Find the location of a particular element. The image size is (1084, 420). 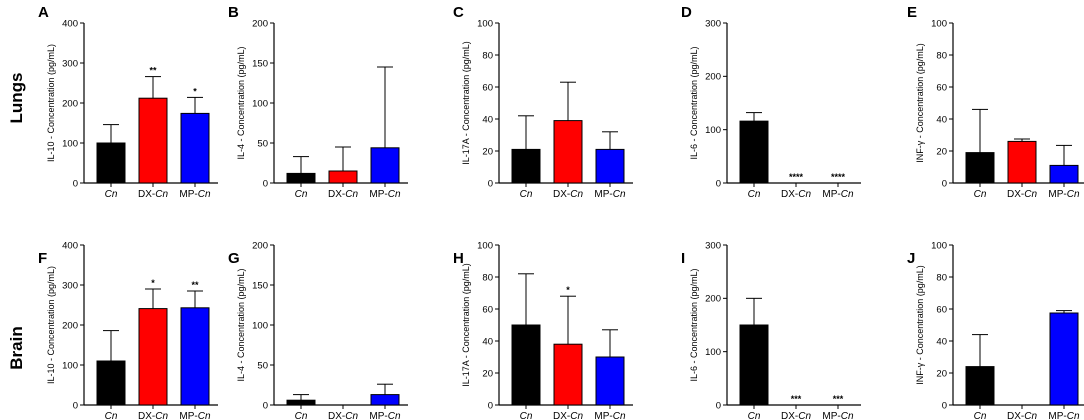

y-axis-label: IL-17A - Concentration (pg/mL) is located at coordinates (466, 103).